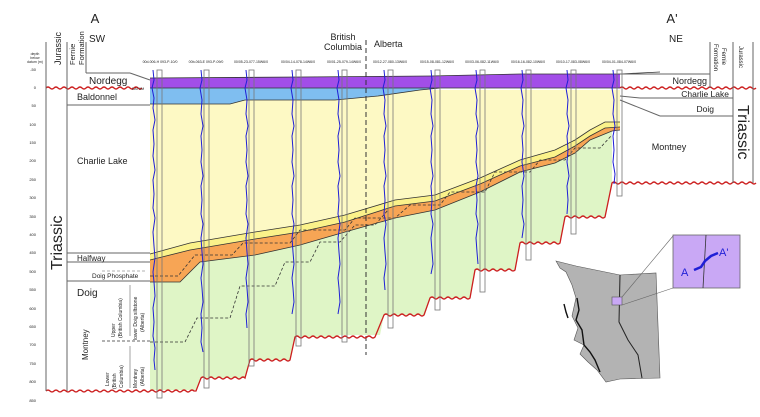 The height and width of the screenshot is (417, 760). I want to click on label-montney-lower: Lower, so click(108, 379).